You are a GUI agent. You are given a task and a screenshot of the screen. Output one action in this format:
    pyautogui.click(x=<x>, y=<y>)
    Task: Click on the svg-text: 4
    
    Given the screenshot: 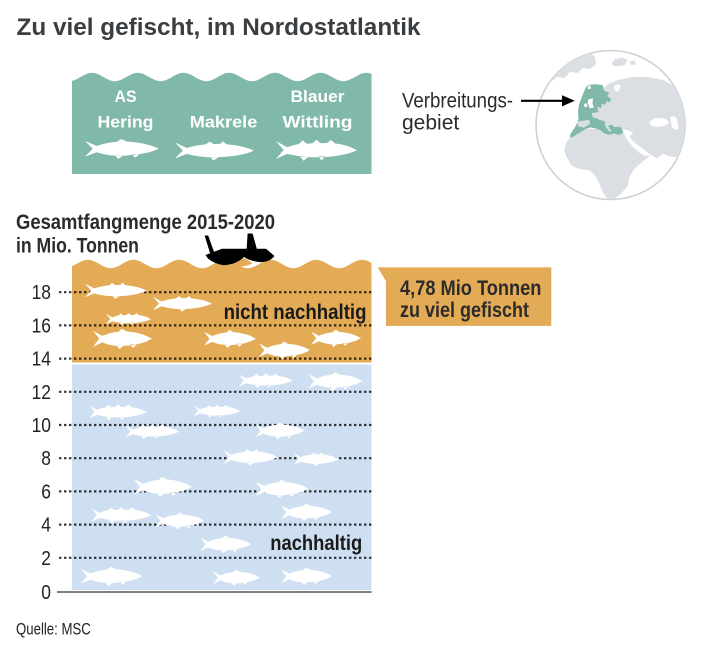 What is the action you would take?
    pyautogui.click(x=46, y=525)
    